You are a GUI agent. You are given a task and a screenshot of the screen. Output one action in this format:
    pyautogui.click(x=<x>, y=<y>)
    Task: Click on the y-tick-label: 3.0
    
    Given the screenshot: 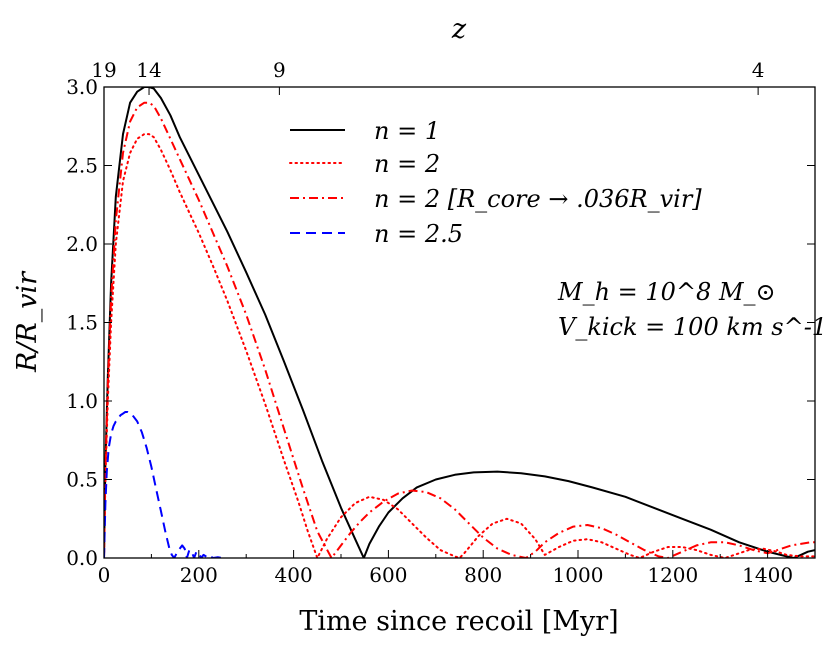 What is the action you would take?
    pyautogui.click(x=82, y=87)
    